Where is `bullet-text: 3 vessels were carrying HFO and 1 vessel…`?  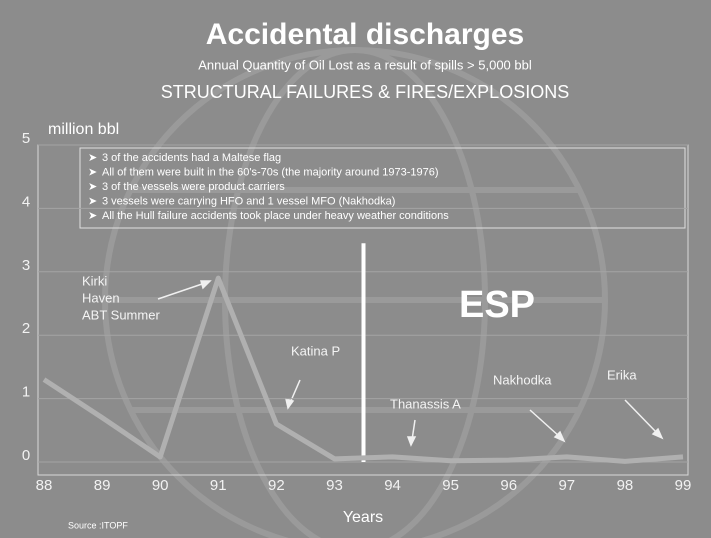
bullet-text: 3 vessels were carrying HFO and 1 vessel… is located at coordinates (248, 201).